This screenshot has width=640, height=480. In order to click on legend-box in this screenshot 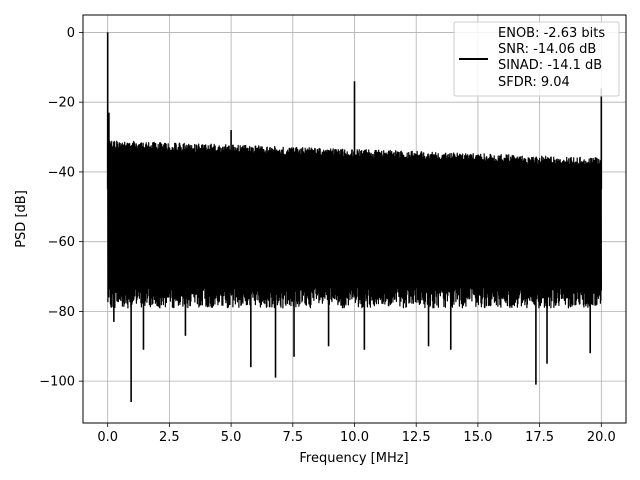, I will do `click(536, 59)`.